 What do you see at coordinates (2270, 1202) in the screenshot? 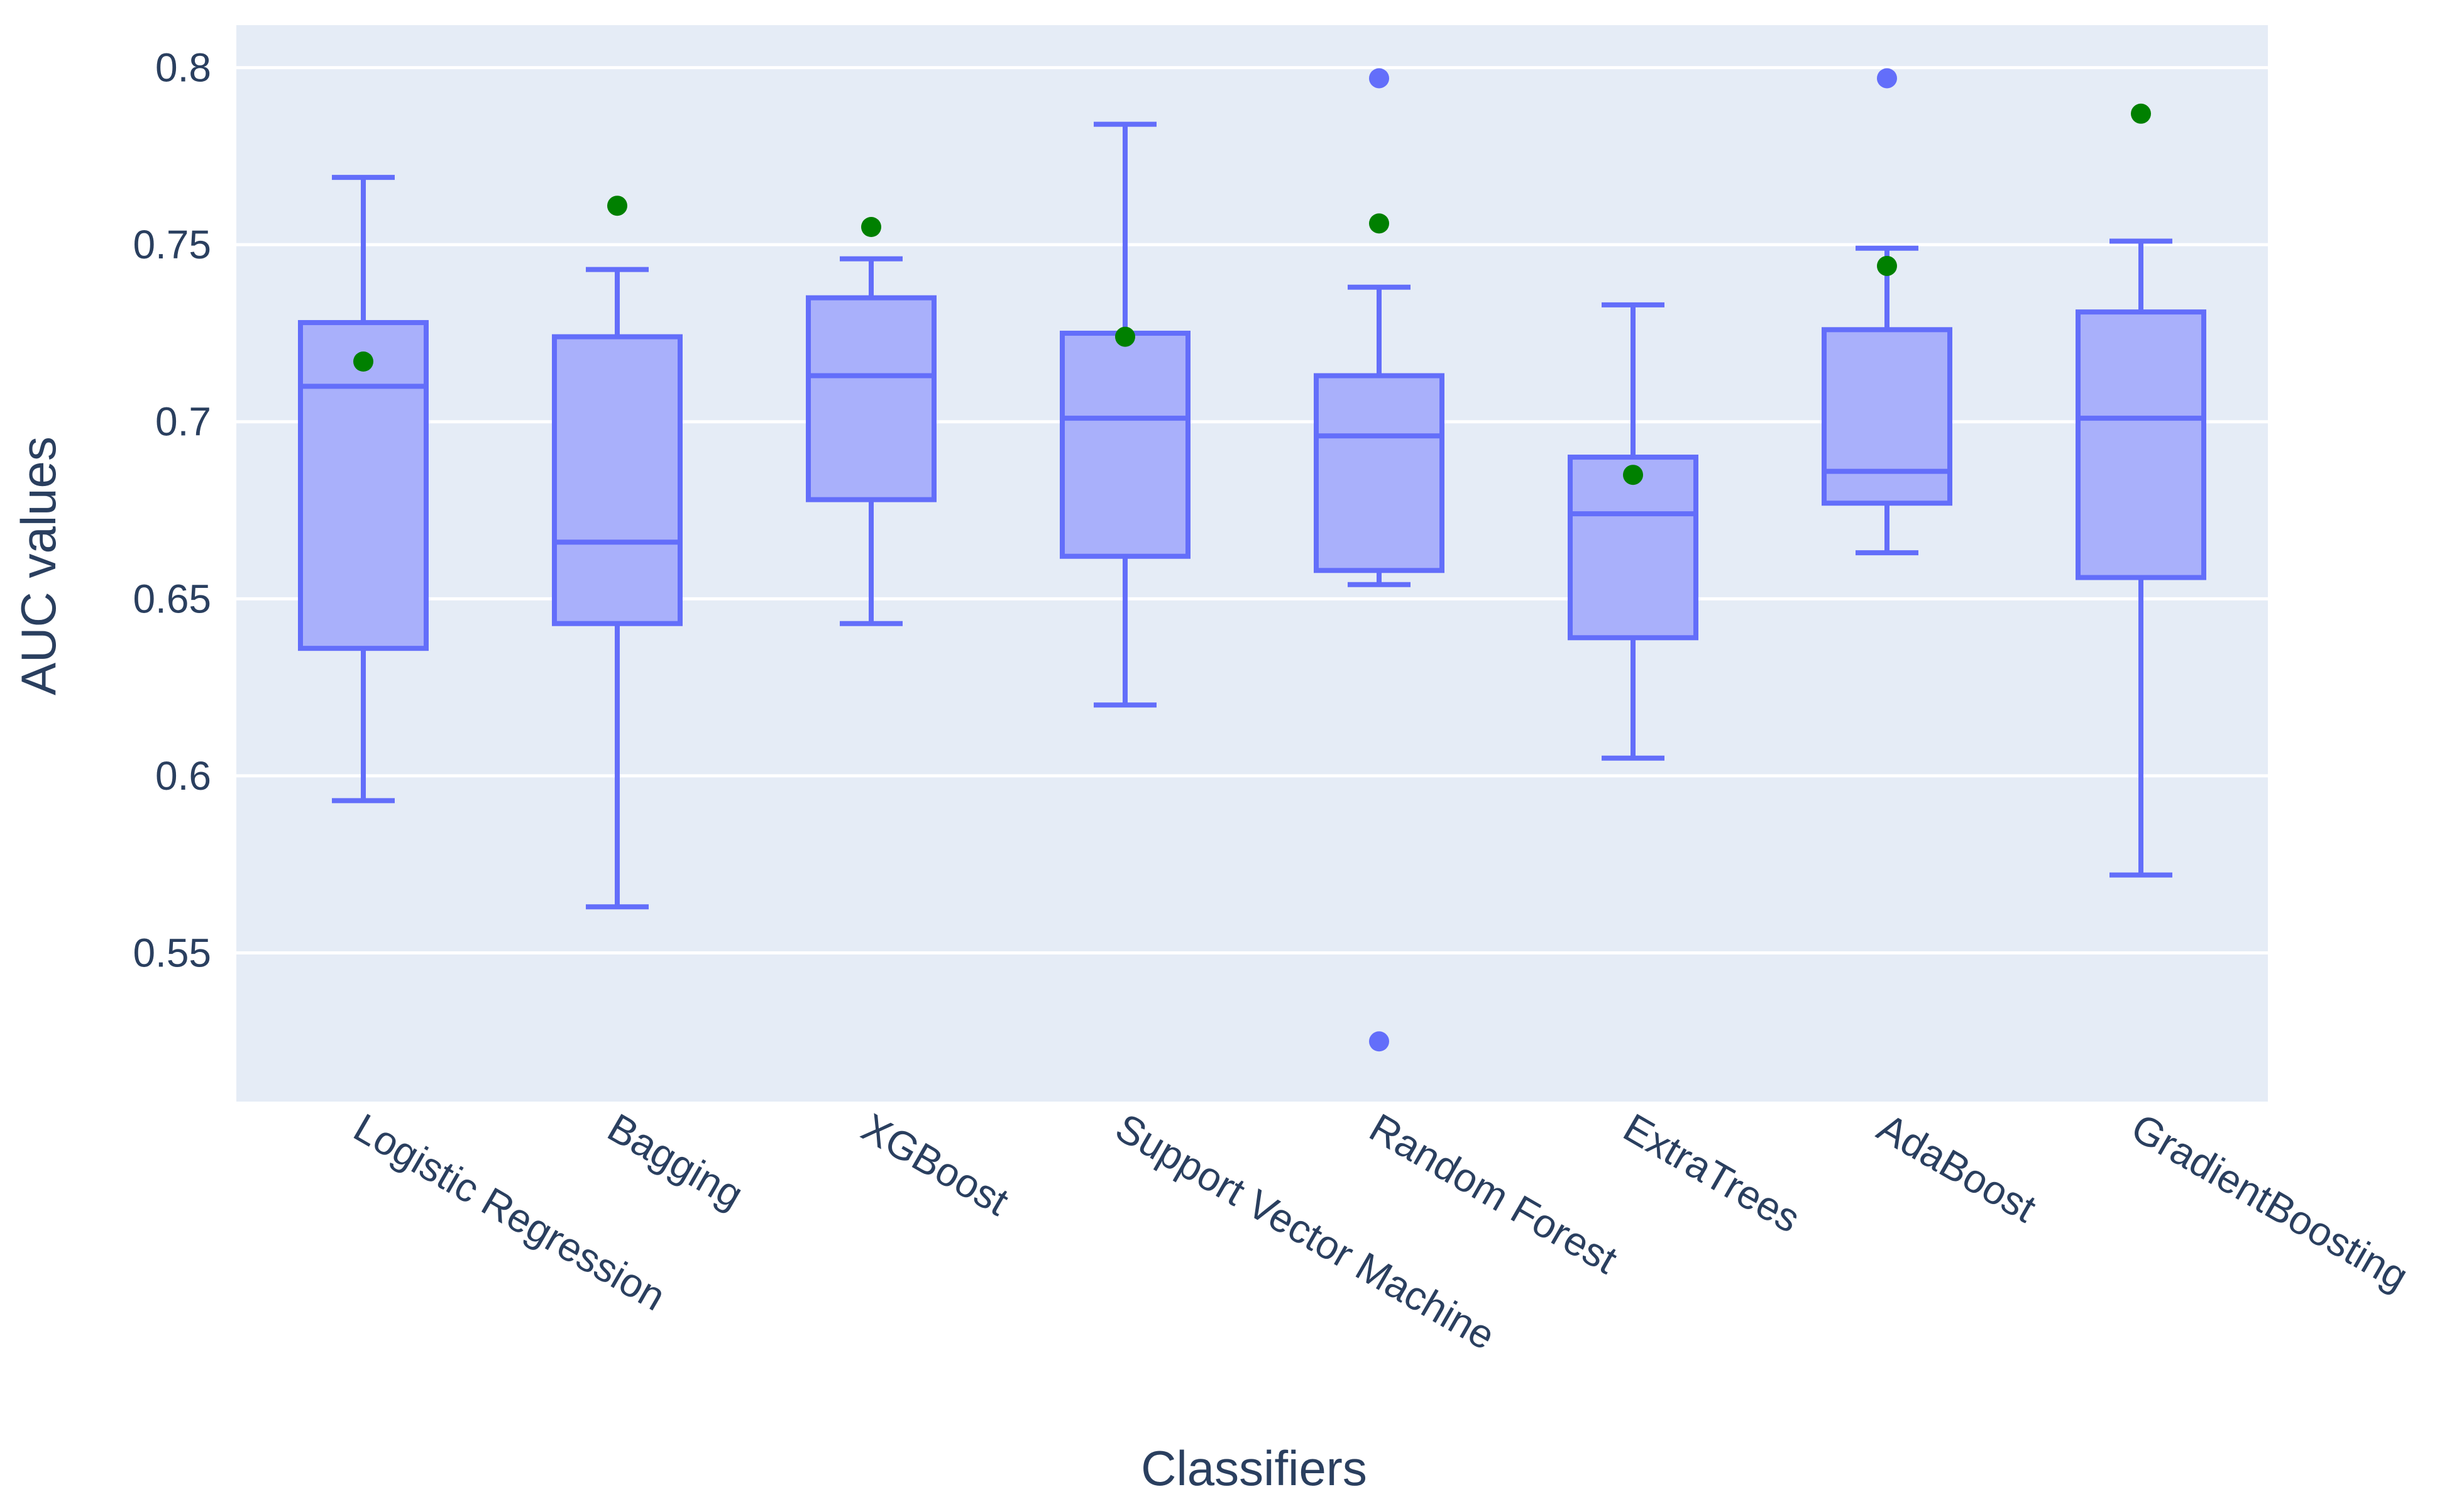
I see `x-tick-label: GradientBoosting` at bounding box center [2270, 1202].